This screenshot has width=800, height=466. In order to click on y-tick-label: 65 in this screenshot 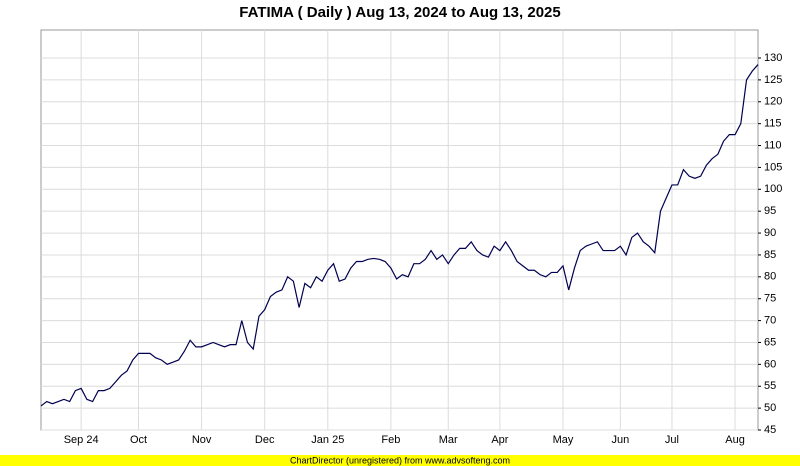, I will do `click(770, 342)`.